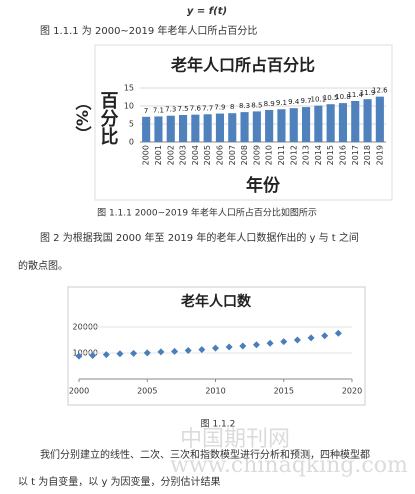 The height and width of the screenshot is (494, 415). I want to click on x-tick-label: 2018, so click(367, 155).